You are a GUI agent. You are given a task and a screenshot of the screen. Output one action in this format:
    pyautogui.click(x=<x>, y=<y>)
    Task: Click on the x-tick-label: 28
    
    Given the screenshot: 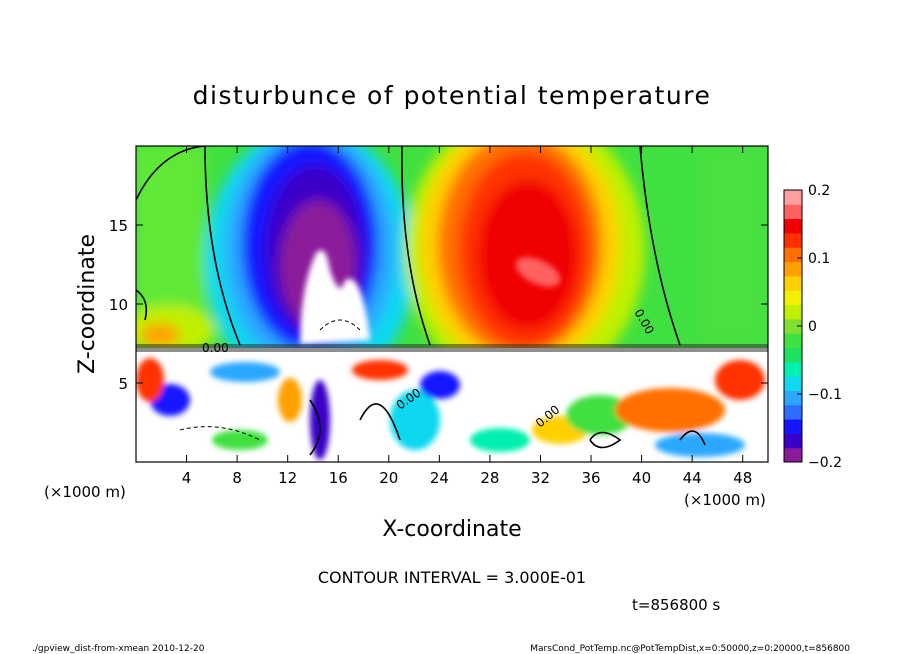 What is the action you would take?
    pyautogui.click(x=489, y=478)
    